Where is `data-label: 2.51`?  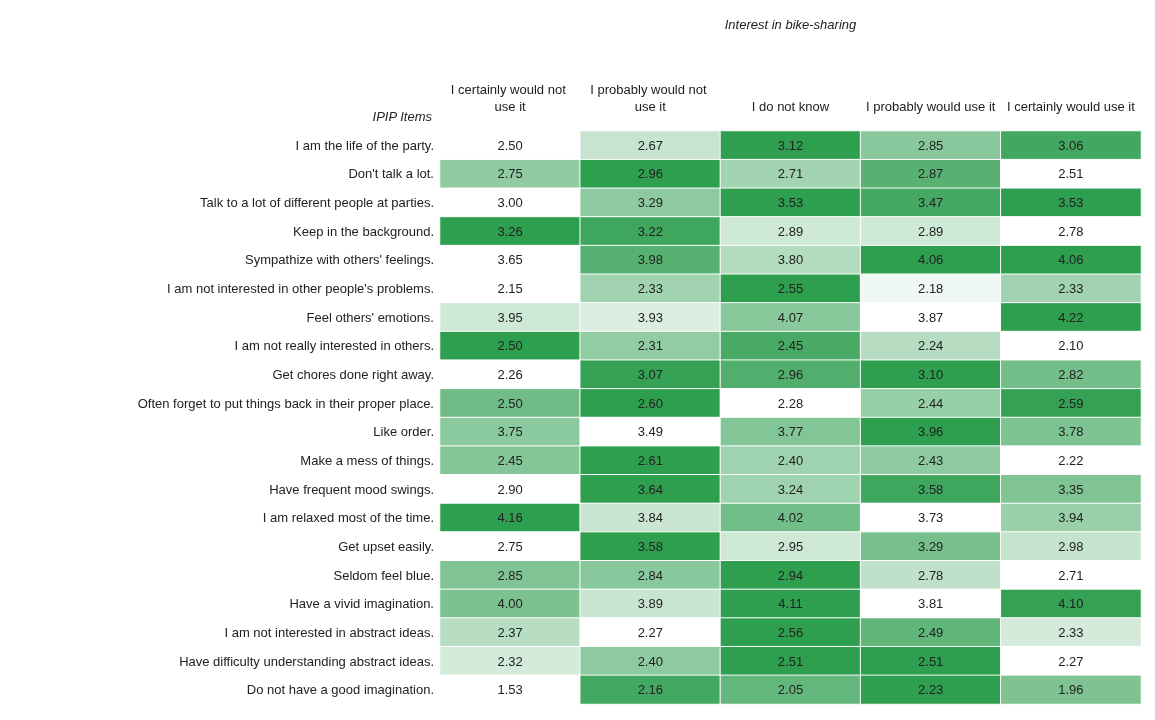 data-label: 2.51 is located at coordinates (931, 661).